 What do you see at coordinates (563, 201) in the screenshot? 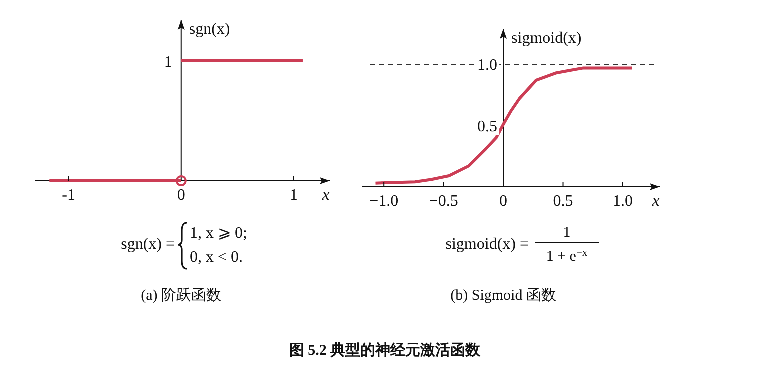
I see `x-tick-label: 0.5` at bounding box center [563, 201].